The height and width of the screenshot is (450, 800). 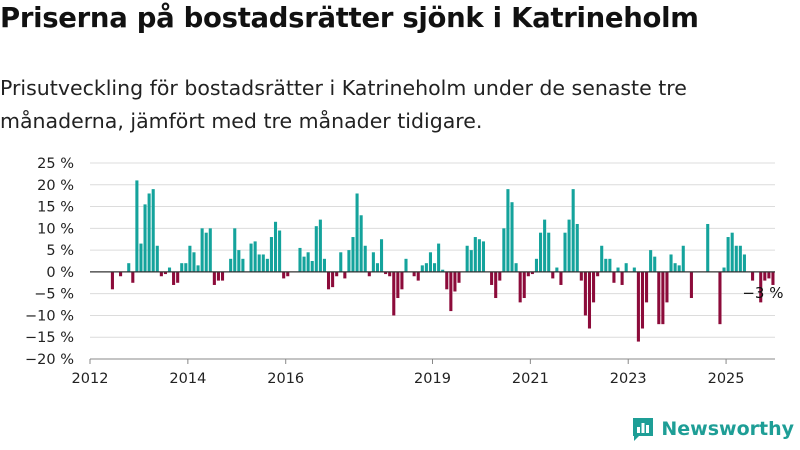 I want to click on x-tick-label: 2019, so click(x=432, y=379).